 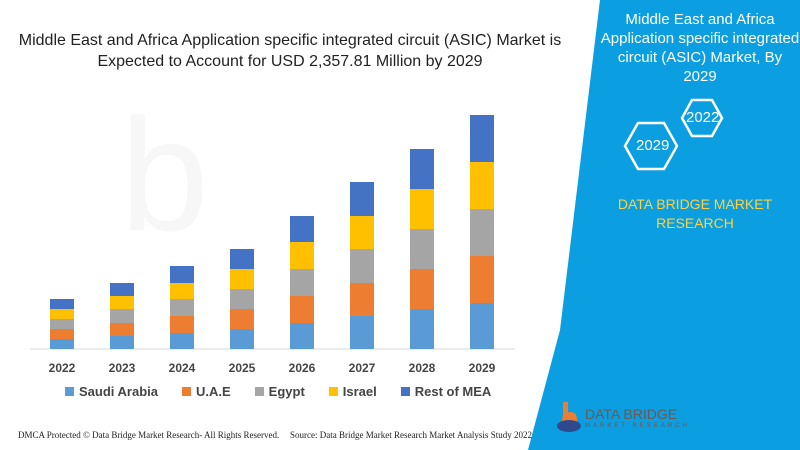 What do you see at coordinates (182, 291) in the screenshot?
I see `bar-segment-2024-israel` at bounding box center [182, 291].